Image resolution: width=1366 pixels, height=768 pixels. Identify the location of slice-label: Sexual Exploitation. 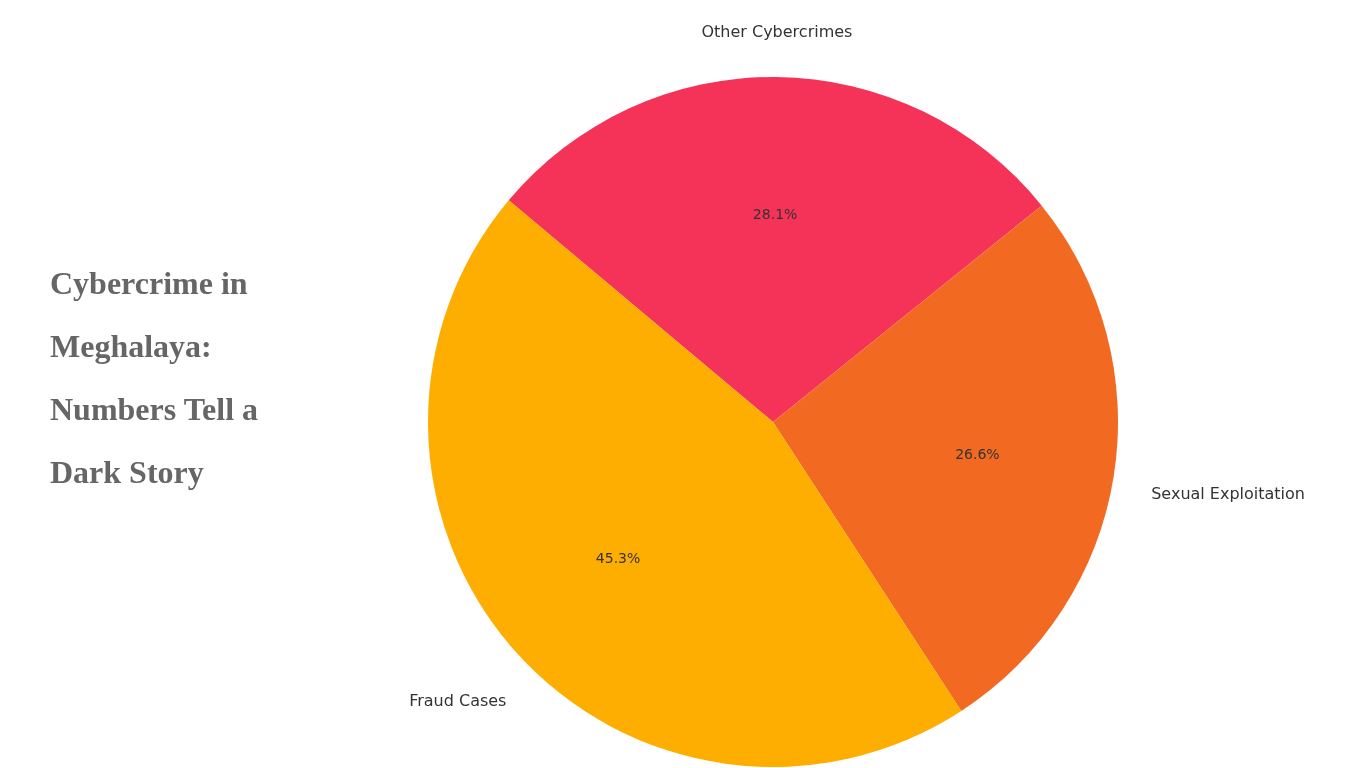
(1228, 494).